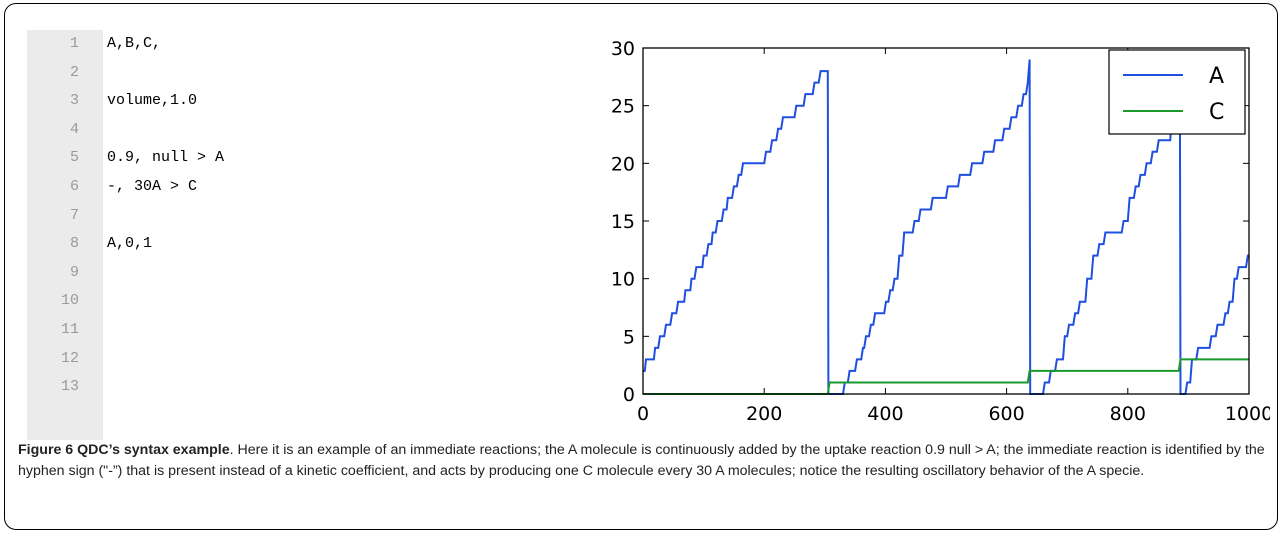 This screenshot has height=536, width=1284. I want to click on code-line: 4, so click(227, 130).